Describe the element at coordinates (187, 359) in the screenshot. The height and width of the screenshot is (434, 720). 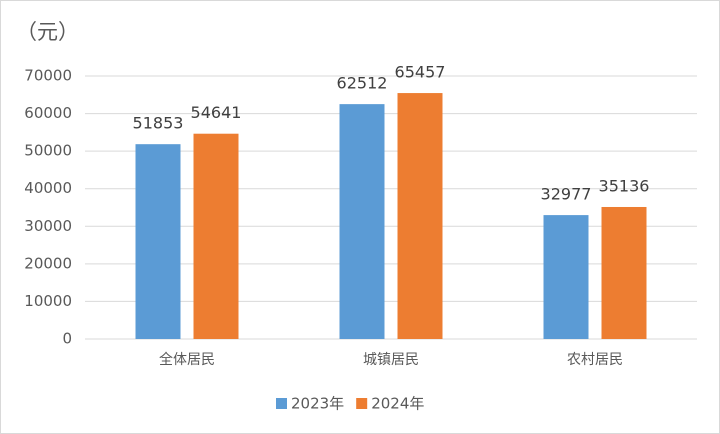
I see `x-tick-label: 全体居民` at that location.